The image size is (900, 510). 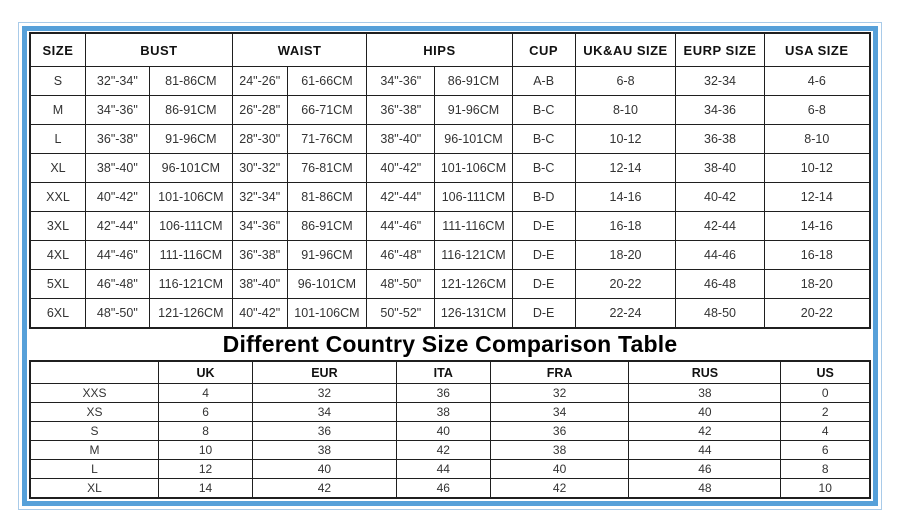 What do you see at coordinates (543, 197) in the screenshot?
I see `size-chart-cell: B-D` at bounding box center [543, 197].